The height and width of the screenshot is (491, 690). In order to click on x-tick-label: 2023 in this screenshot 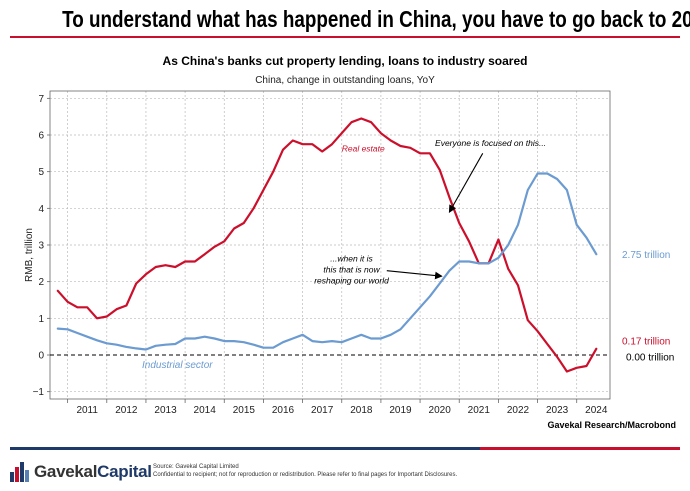, I will do `click(557, 410)`.